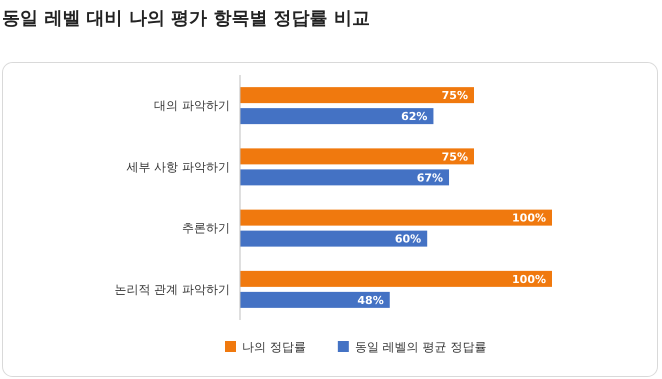 The width and height of the screenshot is (662, 379). I want to click on chart-title: 동일 레벨 대비 나의 평가 항목별 정답률 비교, so click(186, 18).